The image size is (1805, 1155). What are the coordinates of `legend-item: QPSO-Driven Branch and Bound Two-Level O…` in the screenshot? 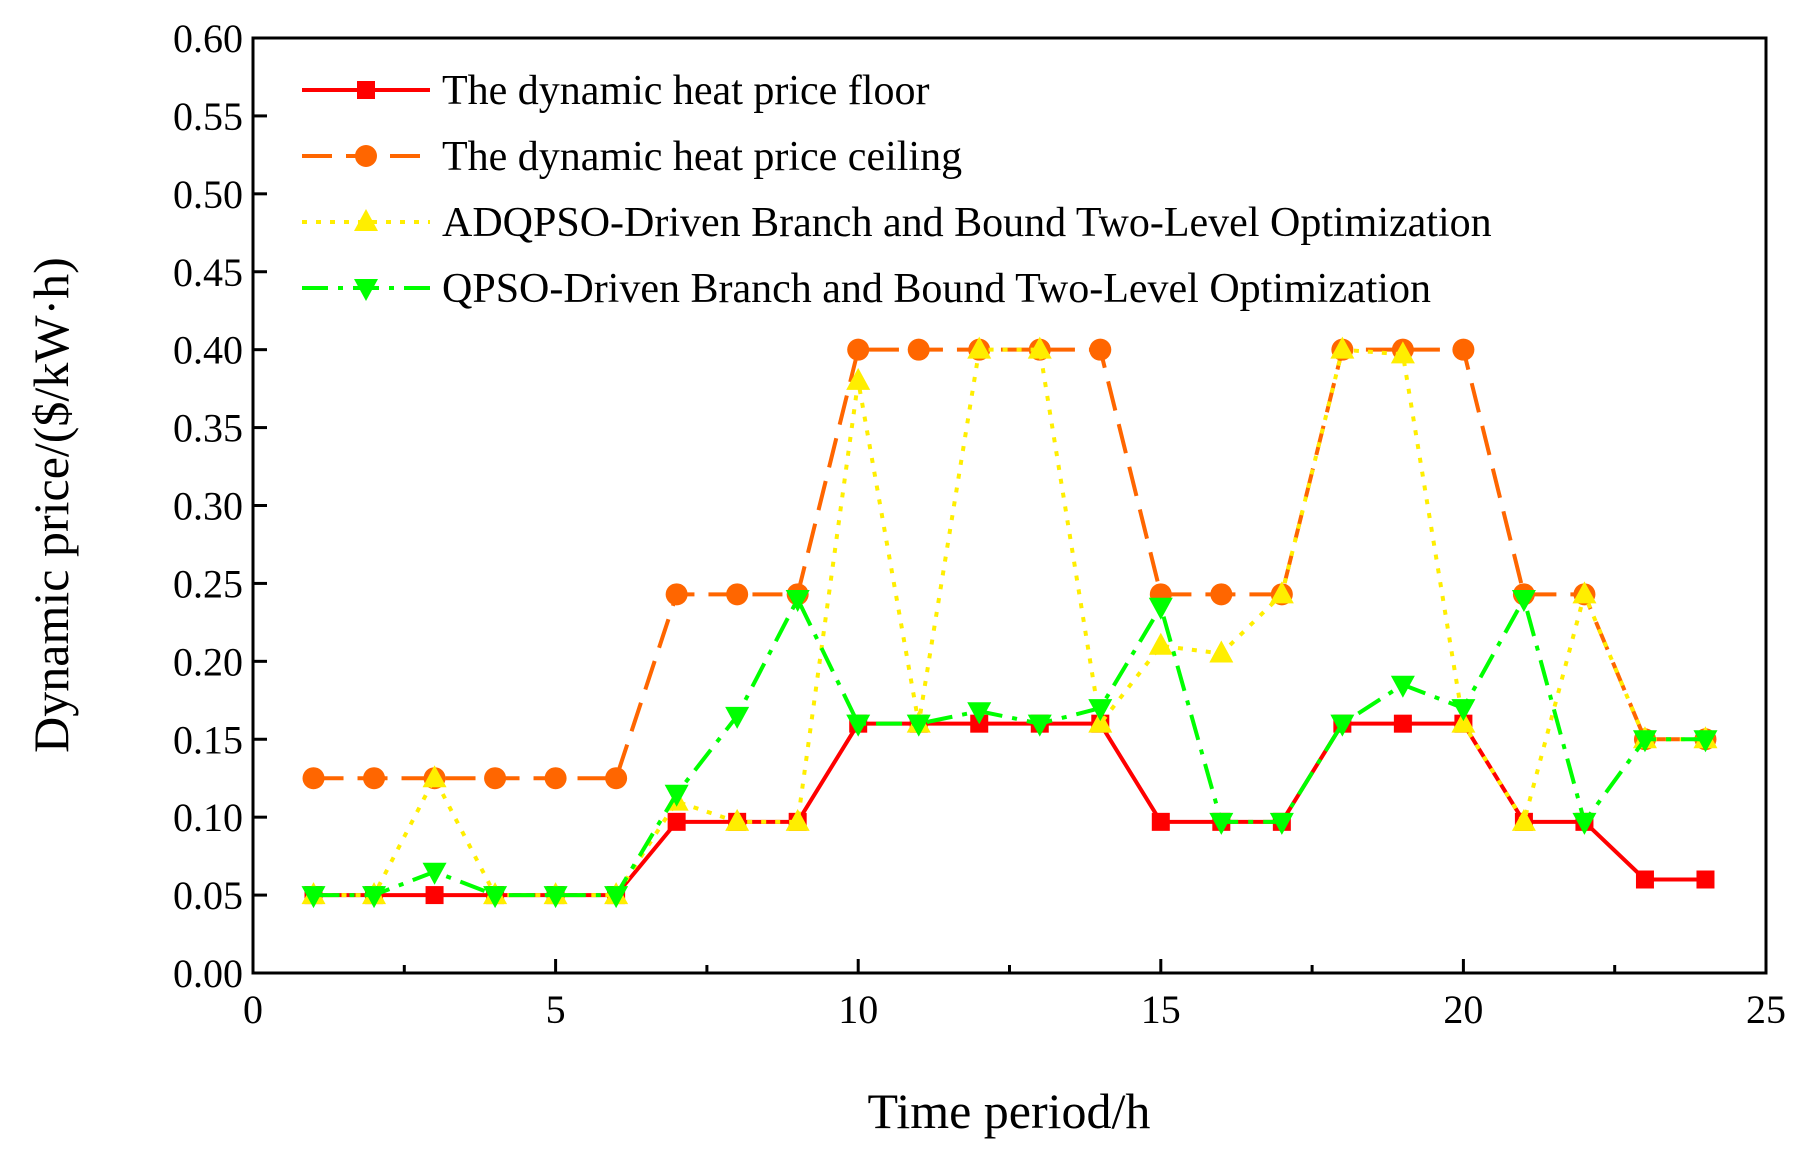 It's located at (866, 289).